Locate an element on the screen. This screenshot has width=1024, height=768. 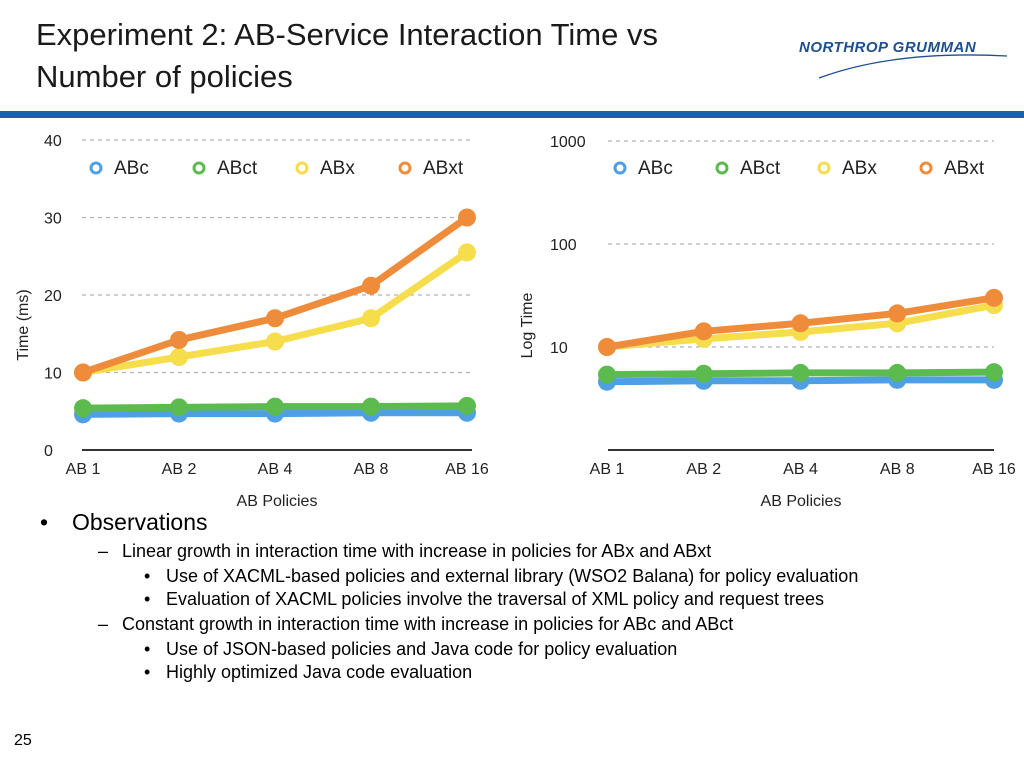
logo-wordmark: NORTHROP GRUMMAN is located at coordinates (888, 47).